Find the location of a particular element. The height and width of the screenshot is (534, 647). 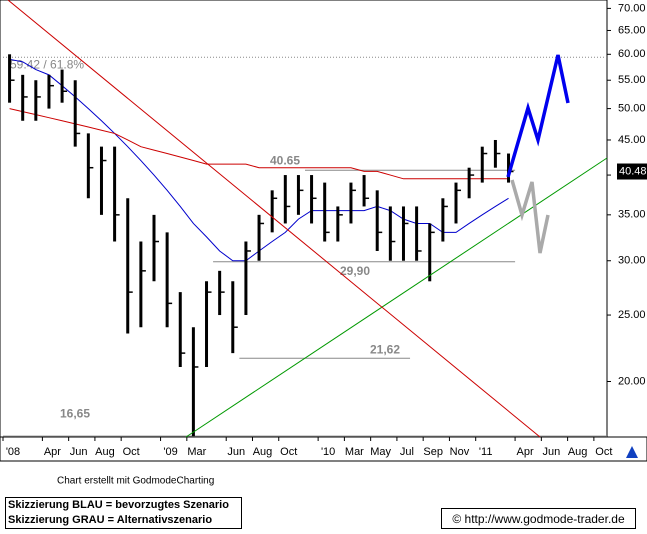

menu-icon is located at coordinates (632, 452).